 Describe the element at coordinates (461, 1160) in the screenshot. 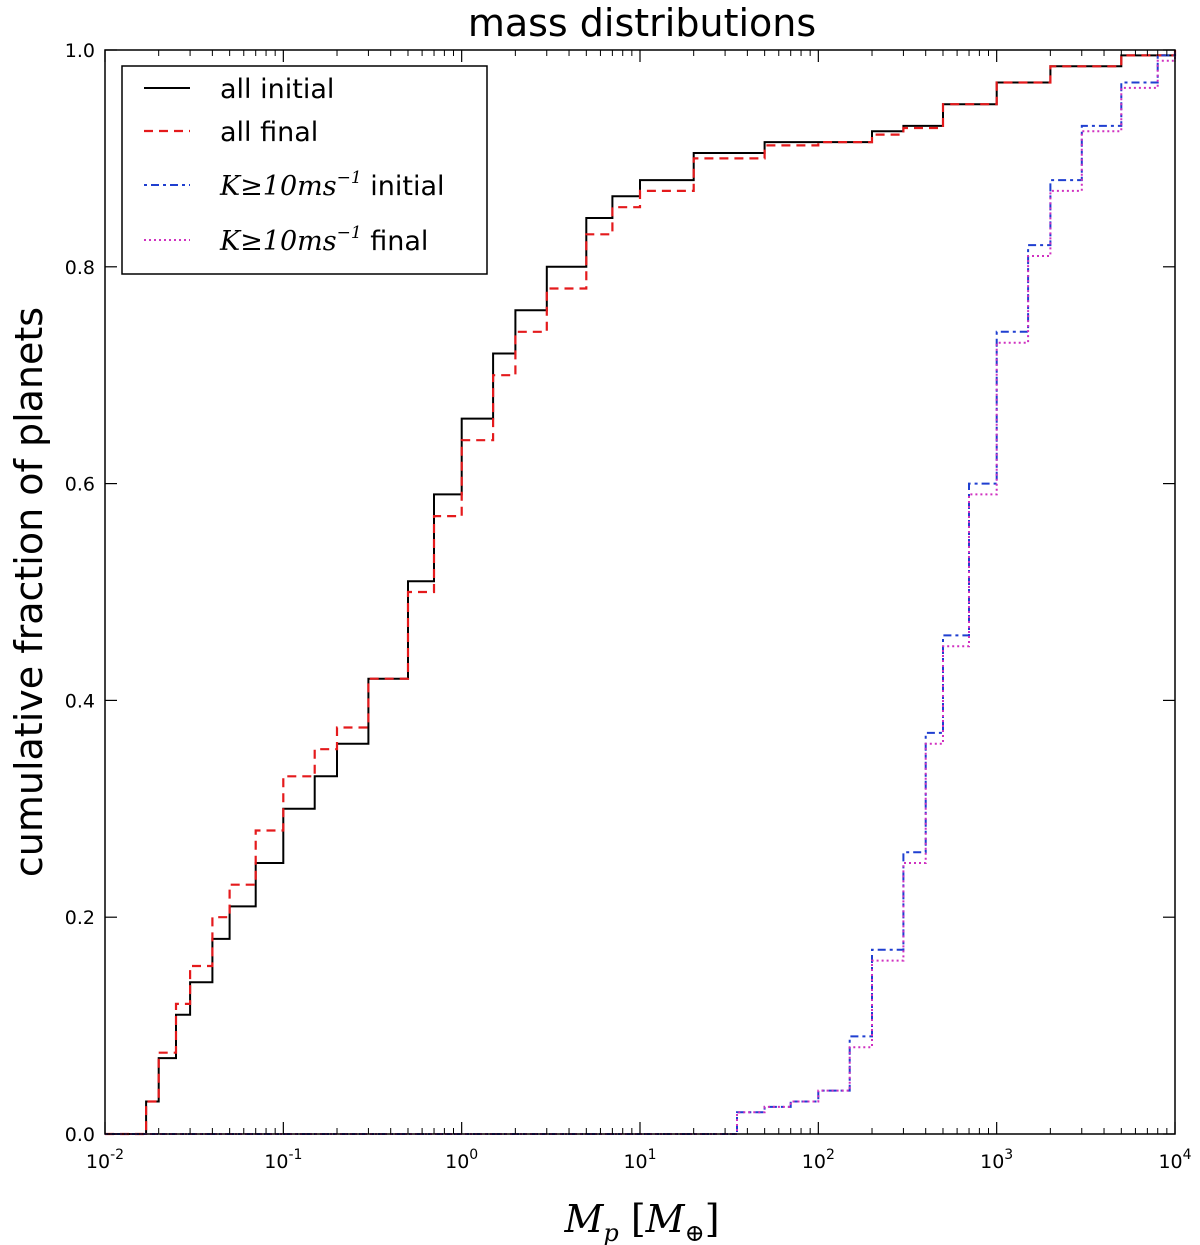

I see `x-tick-label: 10⁰` at that location.